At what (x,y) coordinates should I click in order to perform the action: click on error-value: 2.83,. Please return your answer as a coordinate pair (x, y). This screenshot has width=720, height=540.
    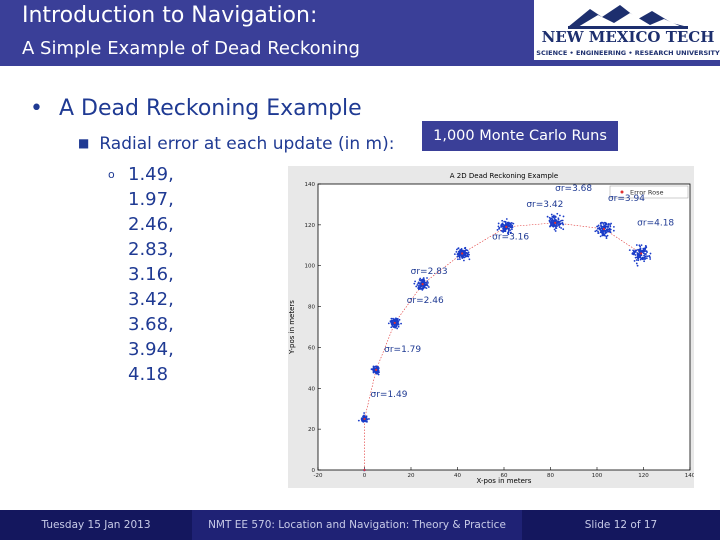
    Looking at the image, I should click on (151, 249).